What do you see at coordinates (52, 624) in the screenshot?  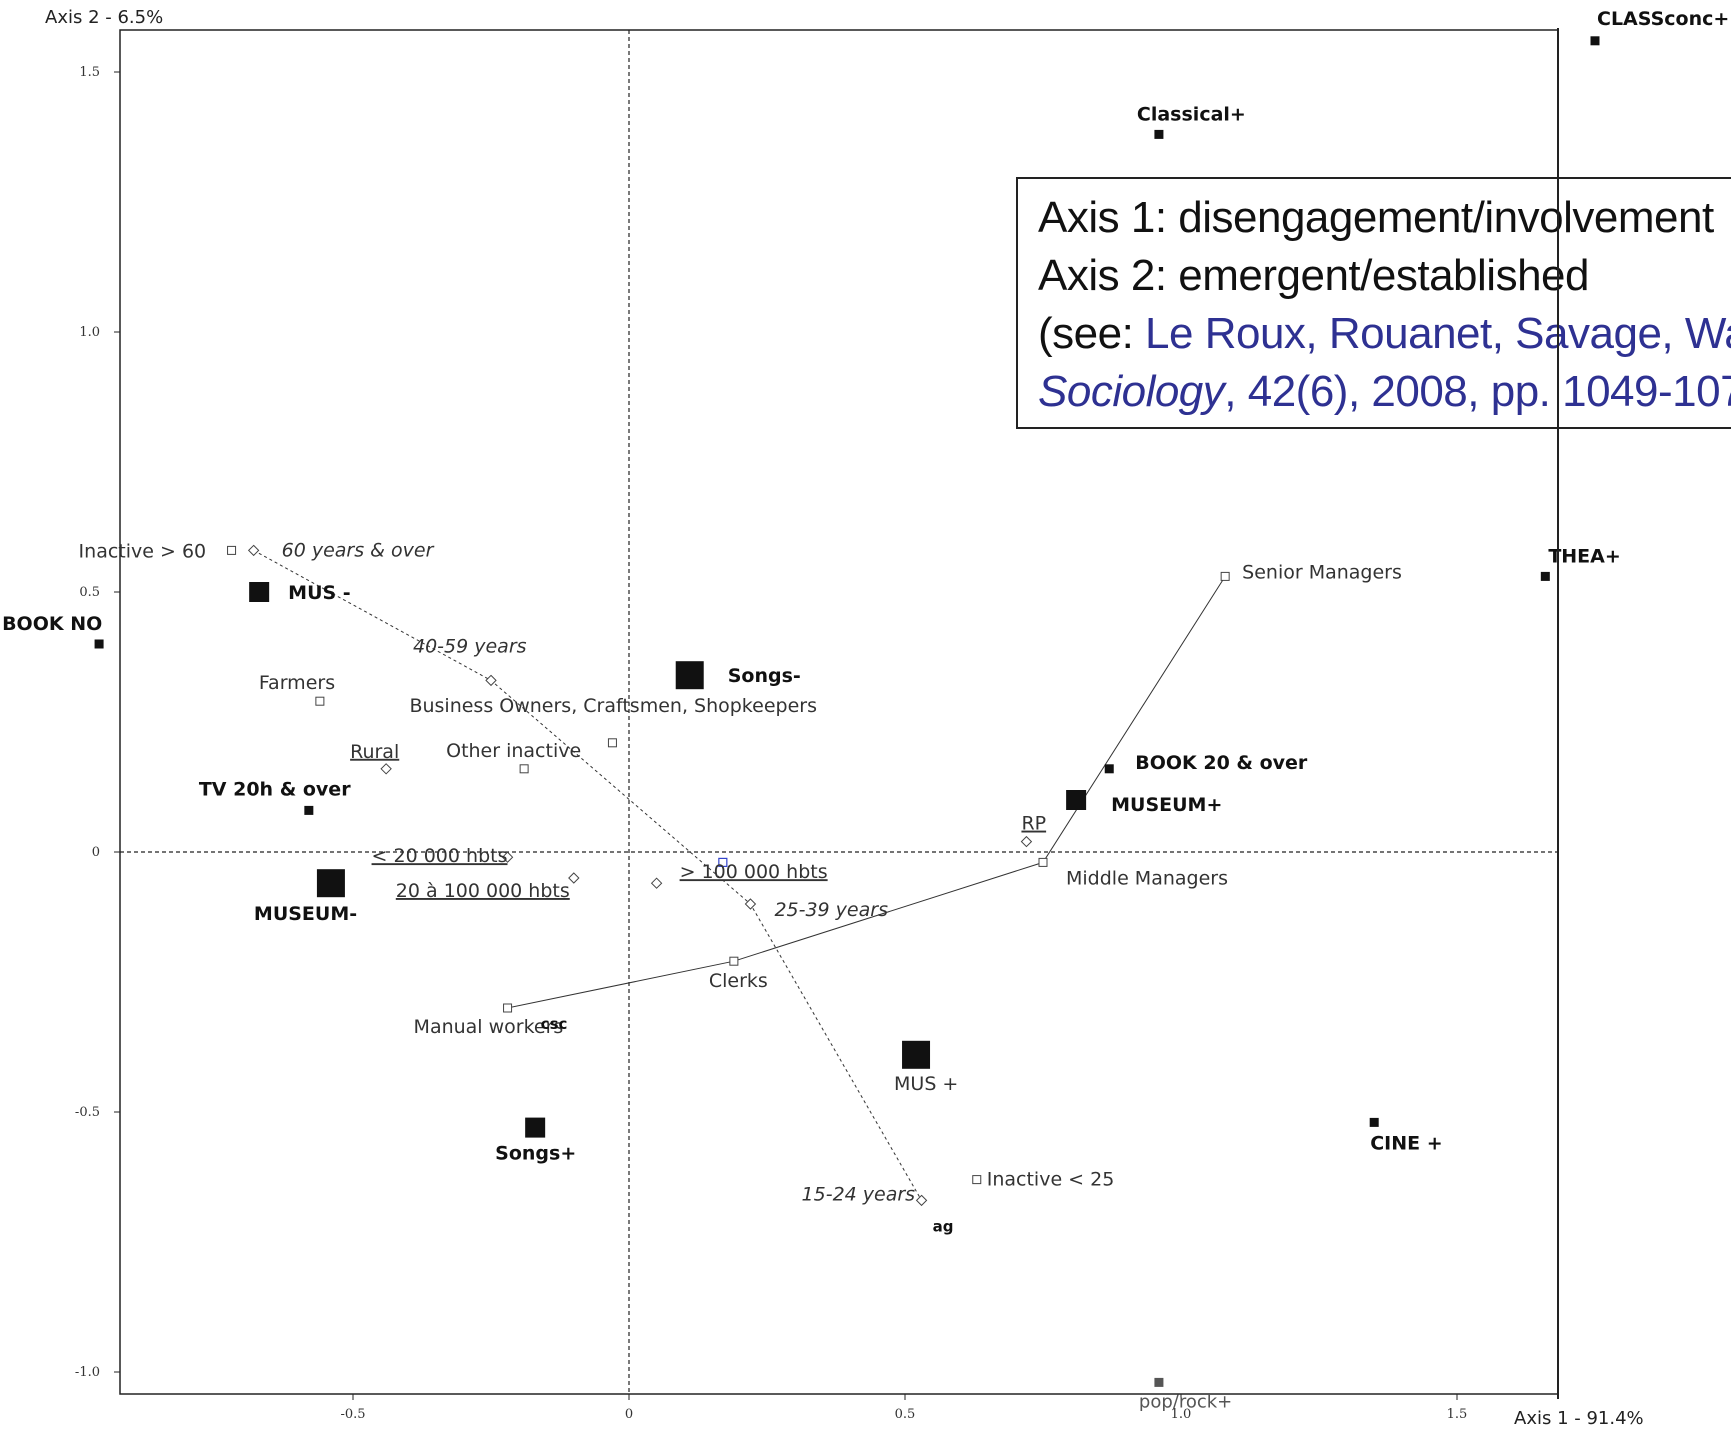 I see `point-label: BOOK NO` at bounding box center [52, 624].